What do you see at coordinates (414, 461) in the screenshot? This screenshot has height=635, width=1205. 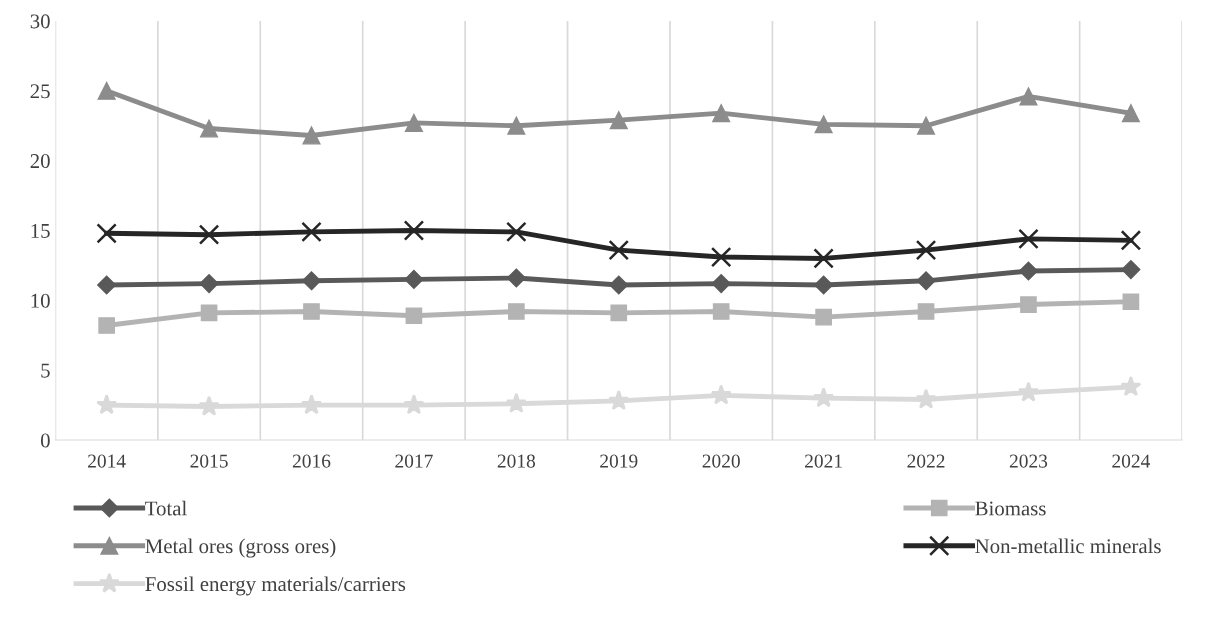 I see `x-tick-label: 2017` at bounding box center [414, 461].